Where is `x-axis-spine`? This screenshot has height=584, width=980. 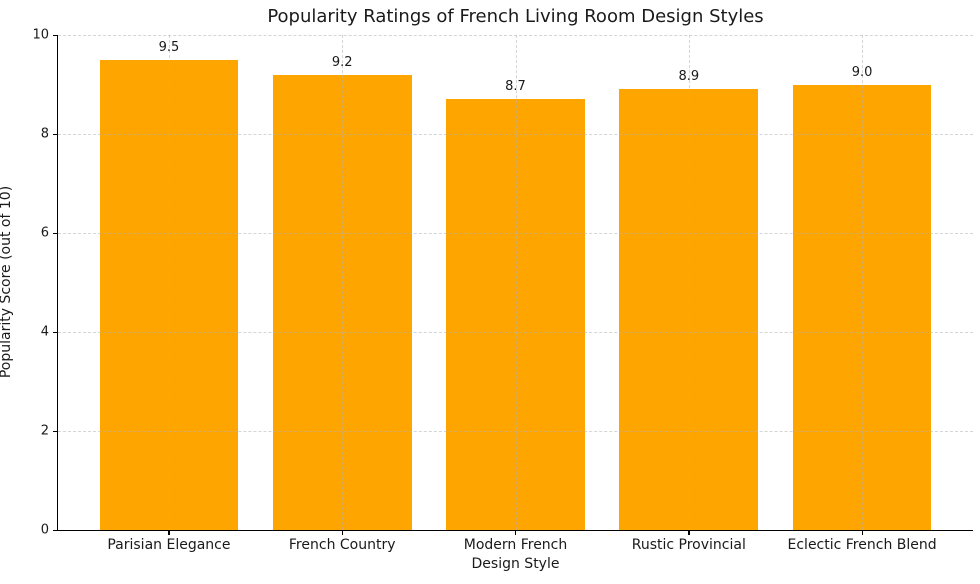 x-axis-spine is located at coordinates (515, 530).